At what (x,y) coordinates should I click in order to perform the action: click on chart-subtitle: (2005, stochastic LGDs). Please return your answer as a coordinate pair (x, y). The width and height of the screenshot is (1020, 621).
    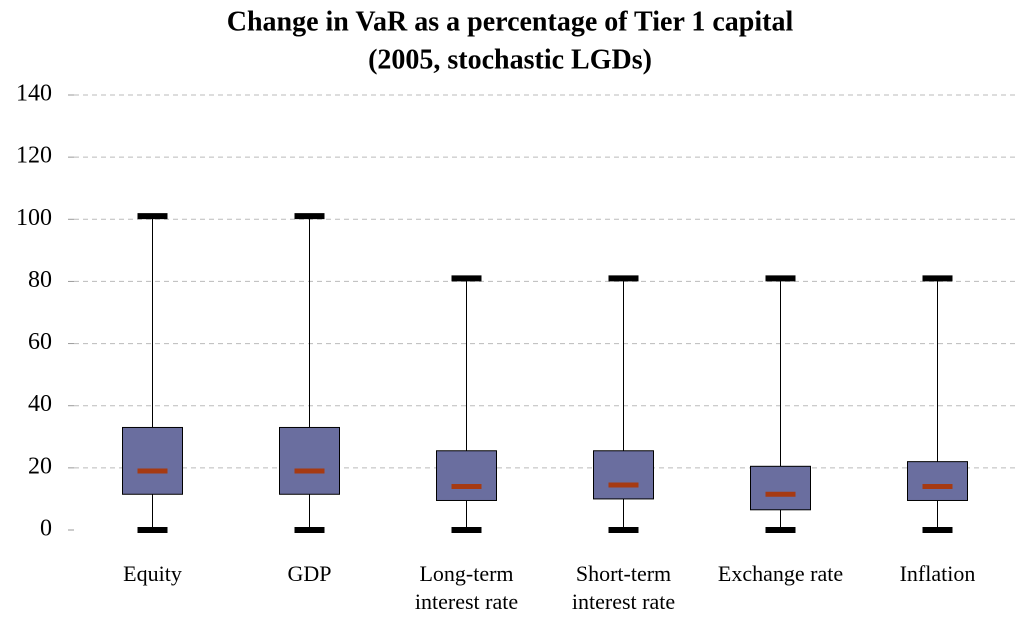
    Looking at the image, I should click on (510, 59).